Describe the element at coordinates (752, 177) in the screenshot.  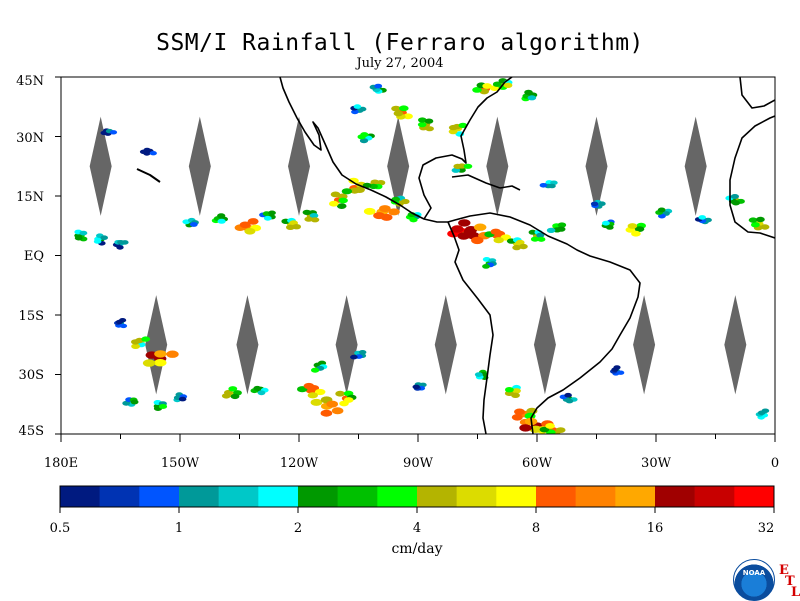
I see `coastline-africa` at that location.